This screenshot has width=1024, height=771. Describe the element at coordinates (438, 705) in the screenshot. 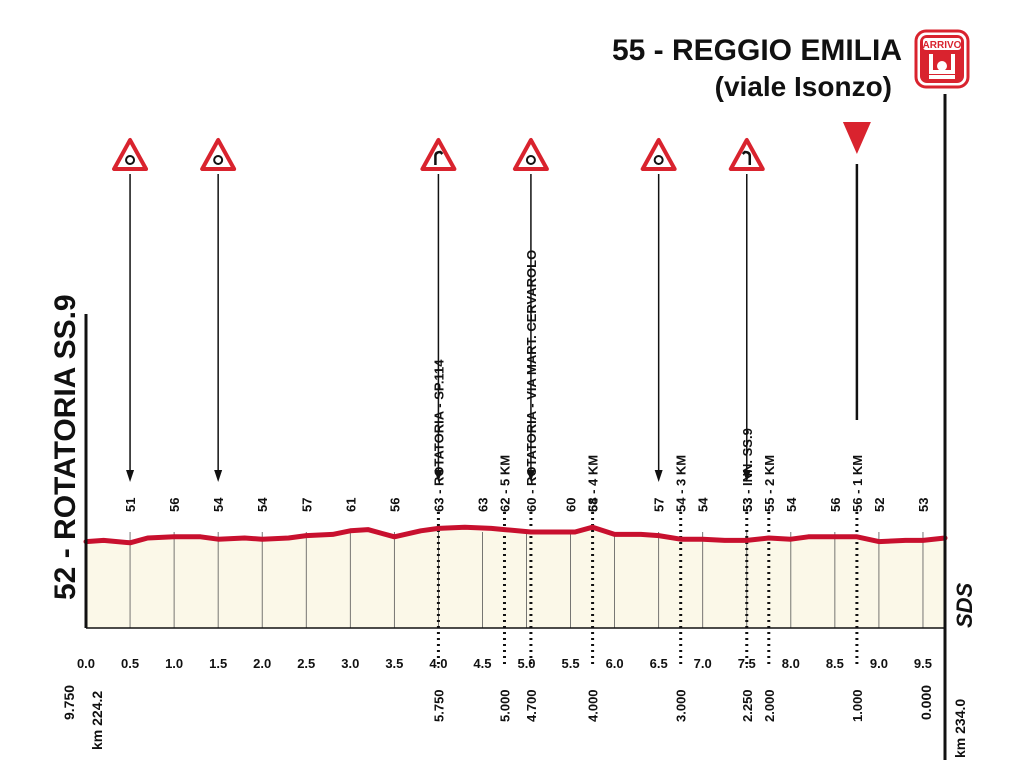

I see `waypoint-remaining-label: 5.750` at that location.